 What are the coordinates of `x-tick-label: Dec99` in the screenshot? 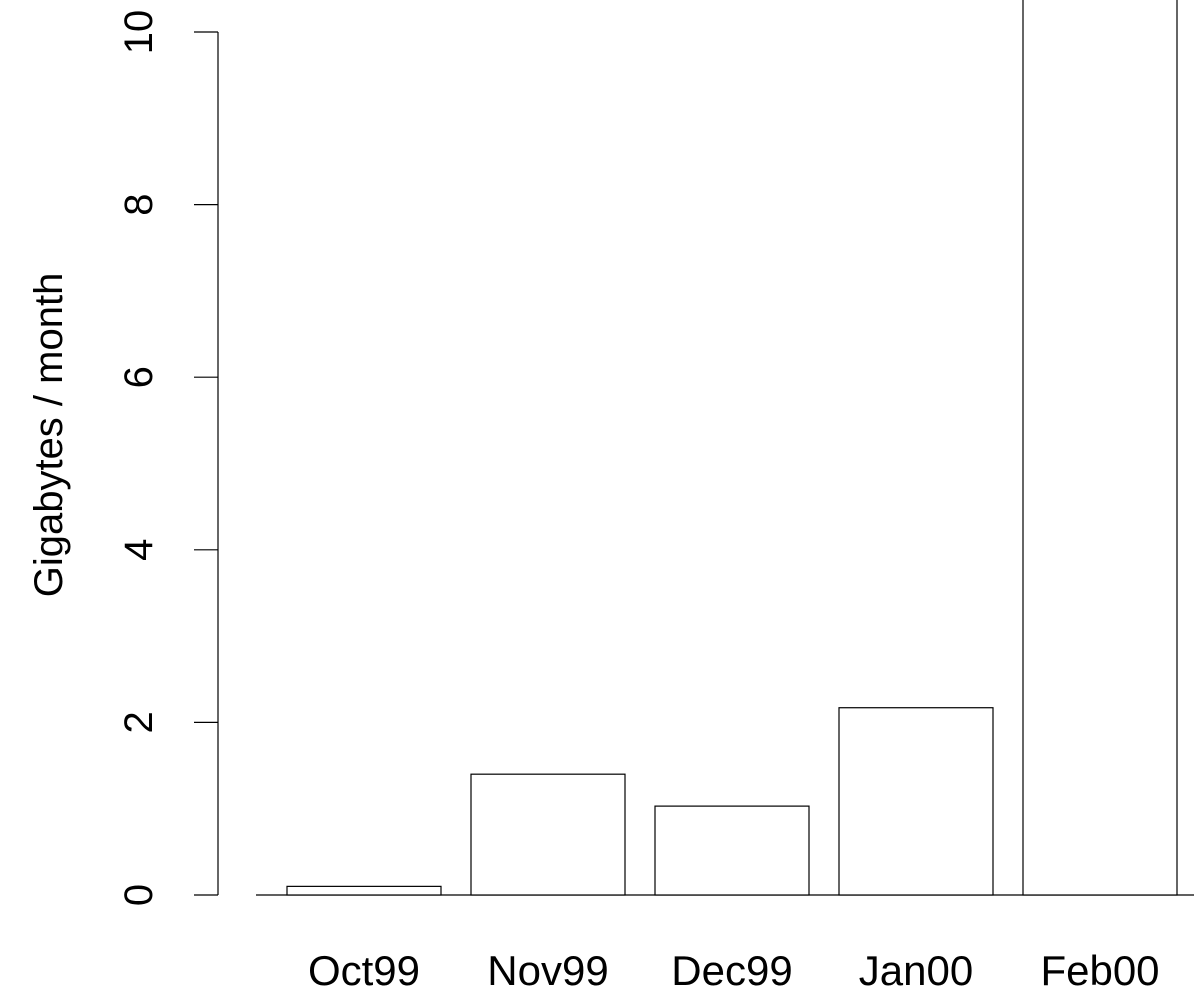 It's located at (731, 970).